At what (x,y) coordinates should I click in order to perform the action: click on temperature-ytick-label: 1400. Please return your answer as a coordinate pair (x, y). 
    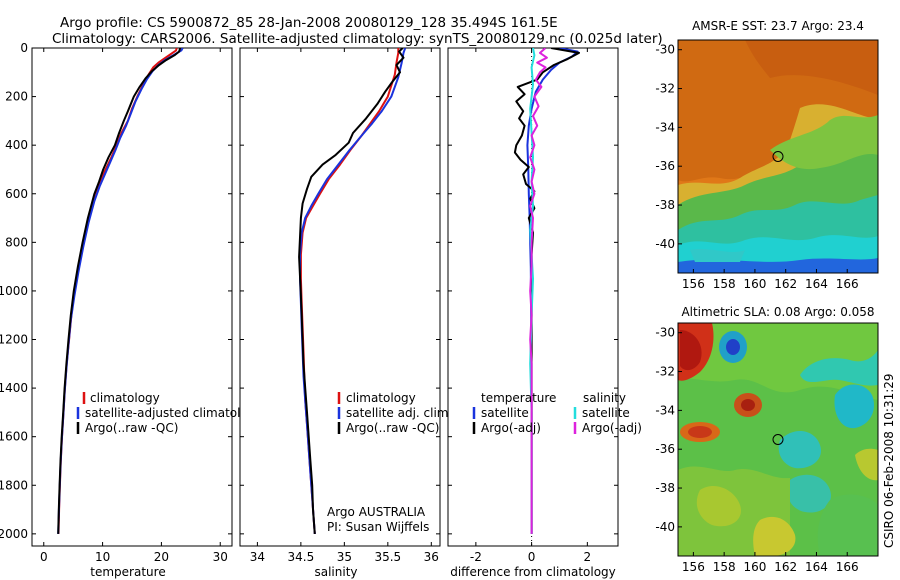
    Looking at the image, I should click on (14, 388).